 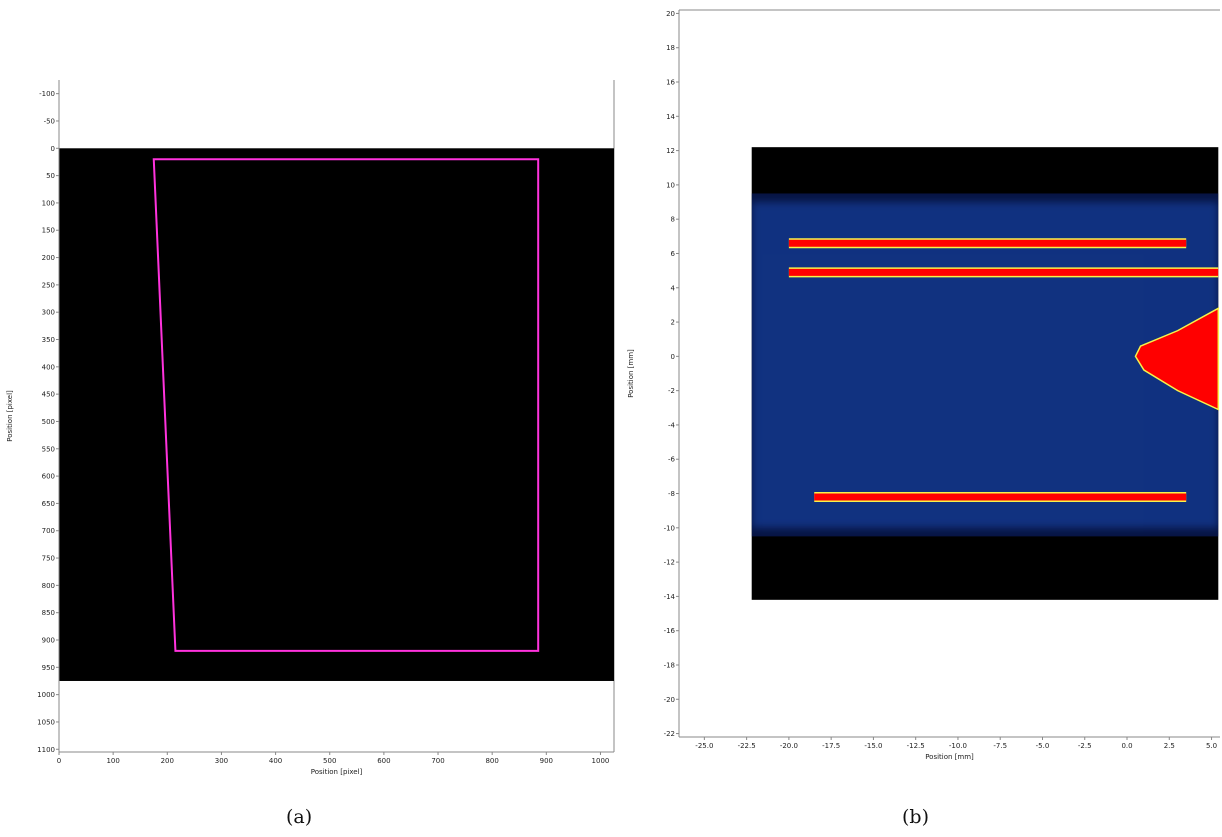 What do you see at coordinates (949, 757) in the screenshot?
I see `panel-b-x-axis-label: Position [mm]` at bounding box center [949, 757].